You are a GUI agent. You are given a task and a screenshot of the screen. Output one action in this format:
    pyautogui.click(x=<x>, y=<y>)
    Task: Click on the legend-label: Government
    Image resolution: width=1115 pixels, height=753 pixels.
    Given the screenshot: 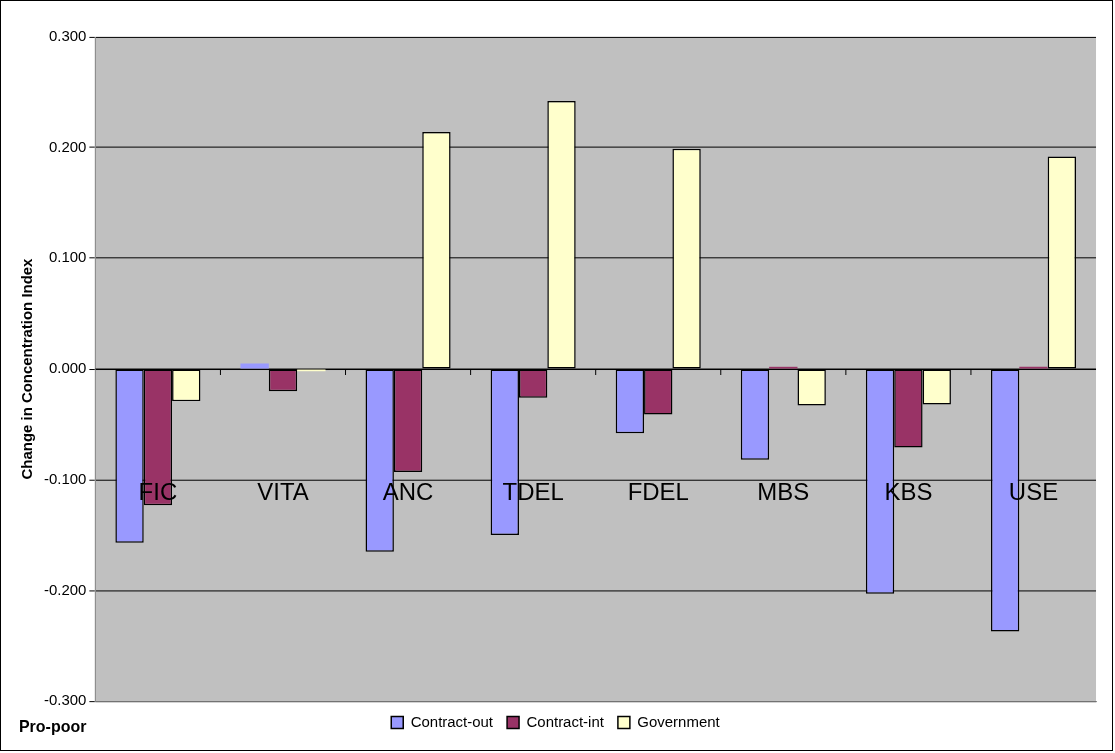 What is the action you would take?
    pyautogui.click(x=679, y=721)
    